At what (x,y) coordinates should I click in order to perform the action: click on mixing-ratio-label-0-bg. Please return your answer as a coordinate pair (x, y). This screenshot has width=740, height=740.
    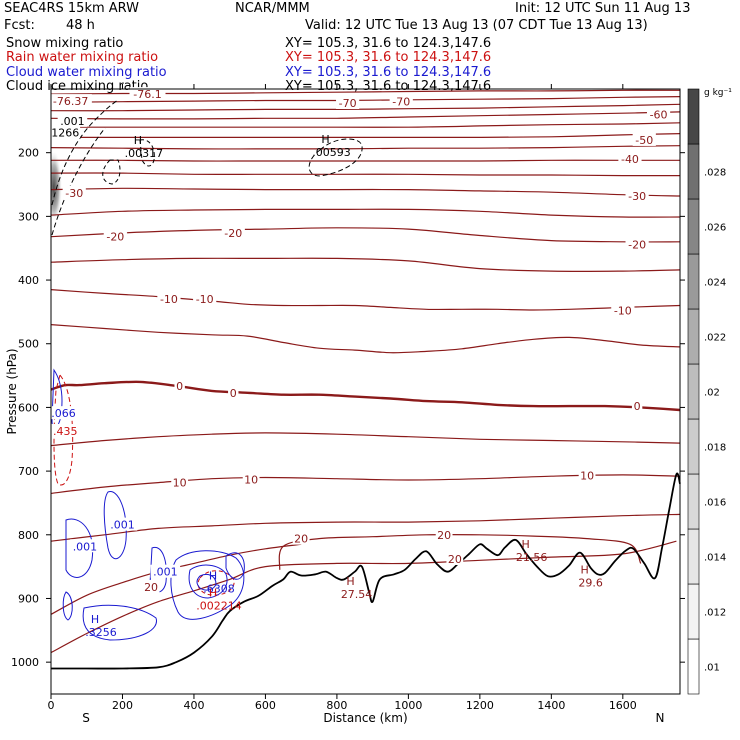
    Looking at the image, I should click on (72, 120).